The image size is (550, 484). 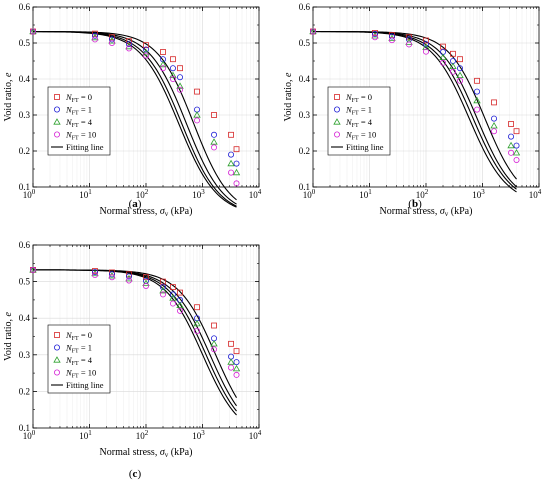 I want to click on y-axis-label: Void ratio, e, so click(x=8, y=97).